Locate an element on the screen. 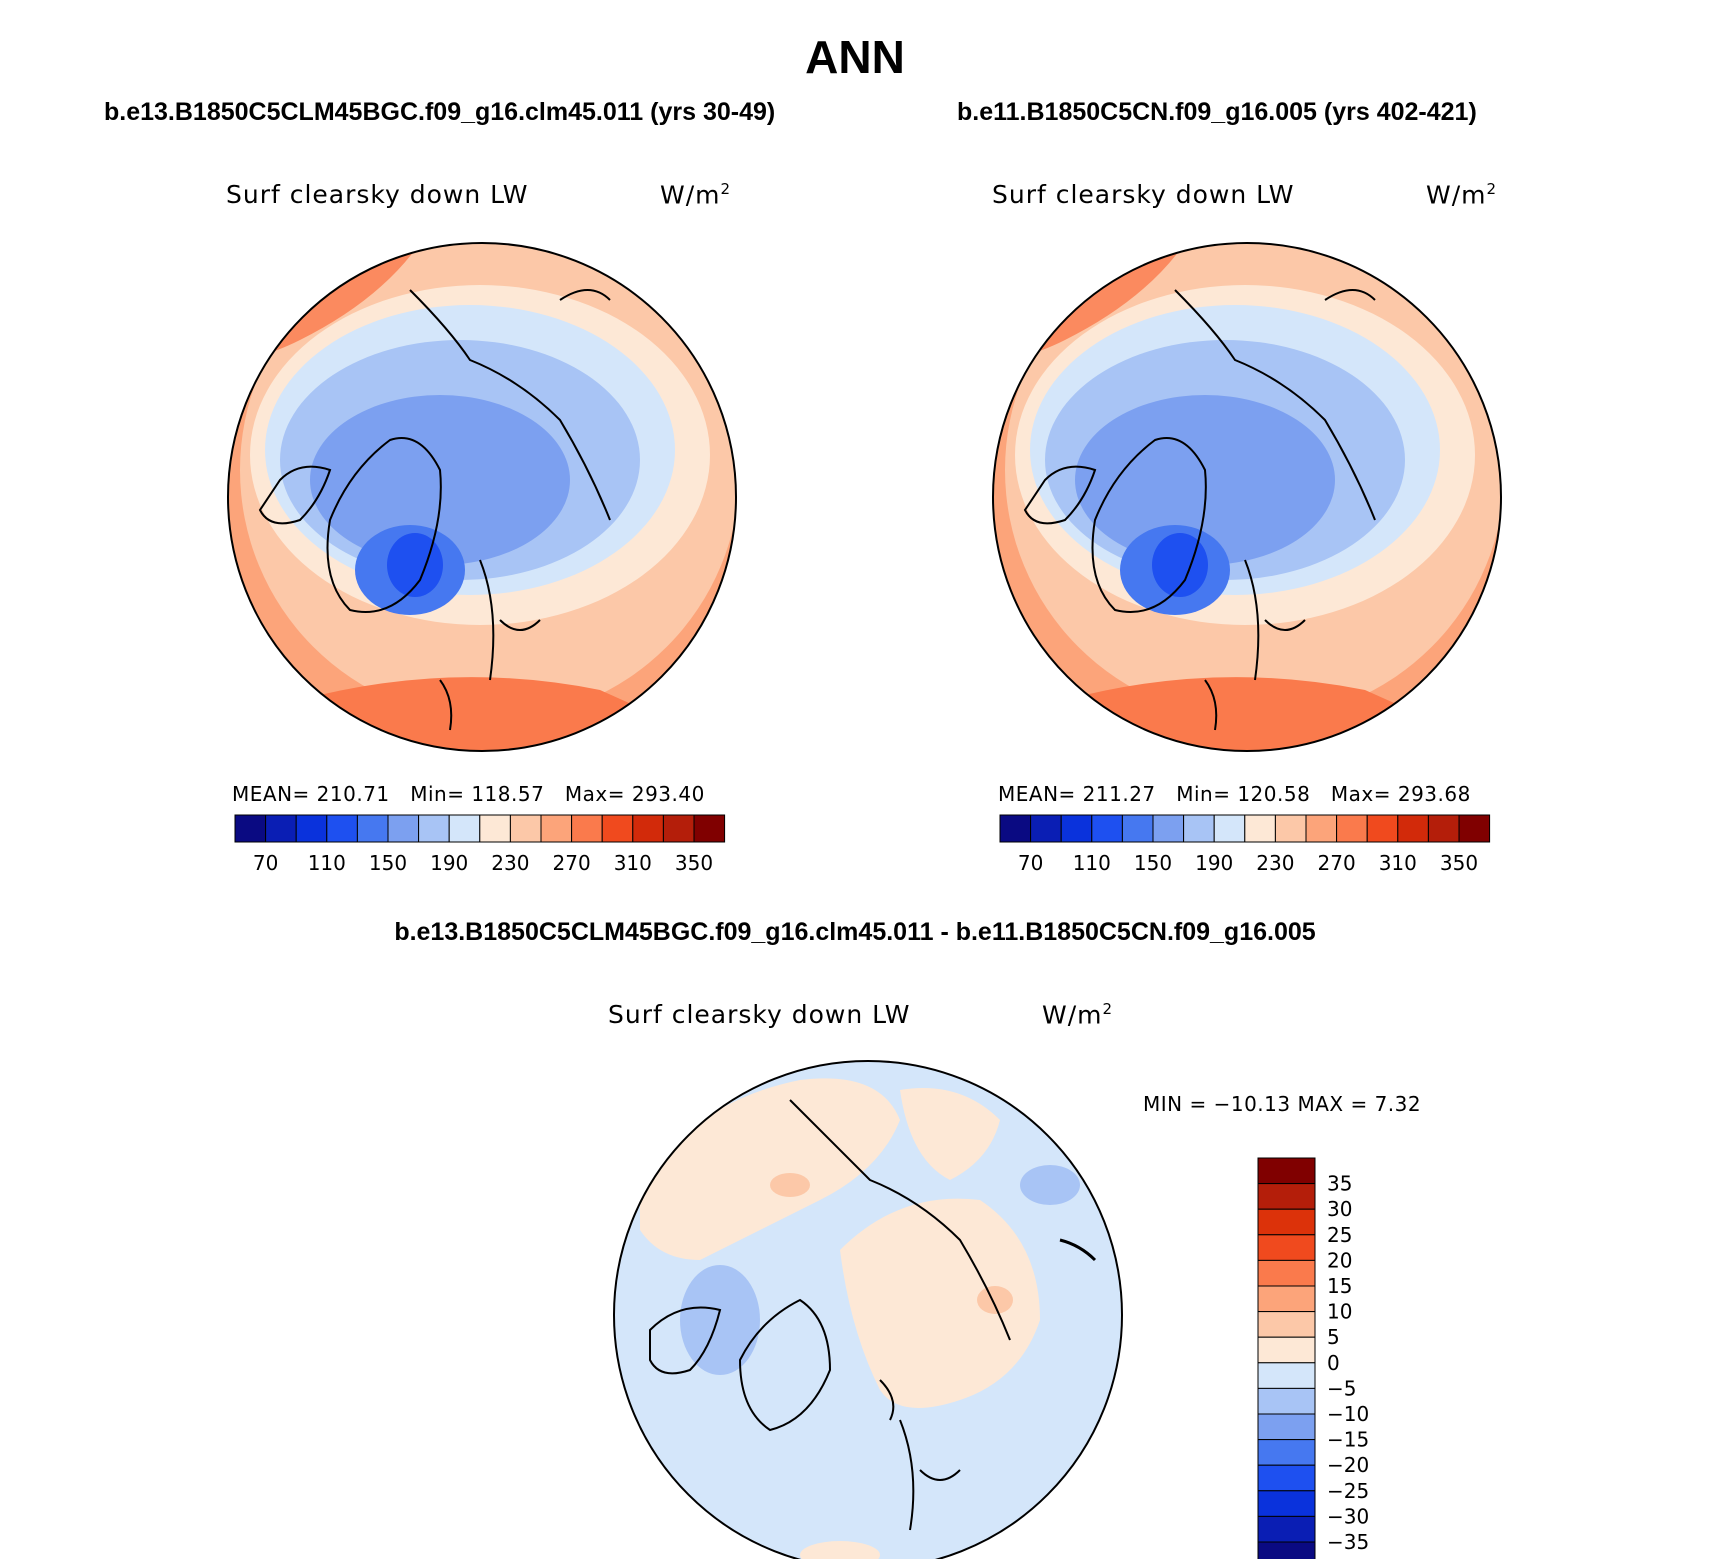 The width and height of the screenshot is (1710, 1559). panel-2-colorbar-tick-label: 350 is located at coordinates (1459, 863).